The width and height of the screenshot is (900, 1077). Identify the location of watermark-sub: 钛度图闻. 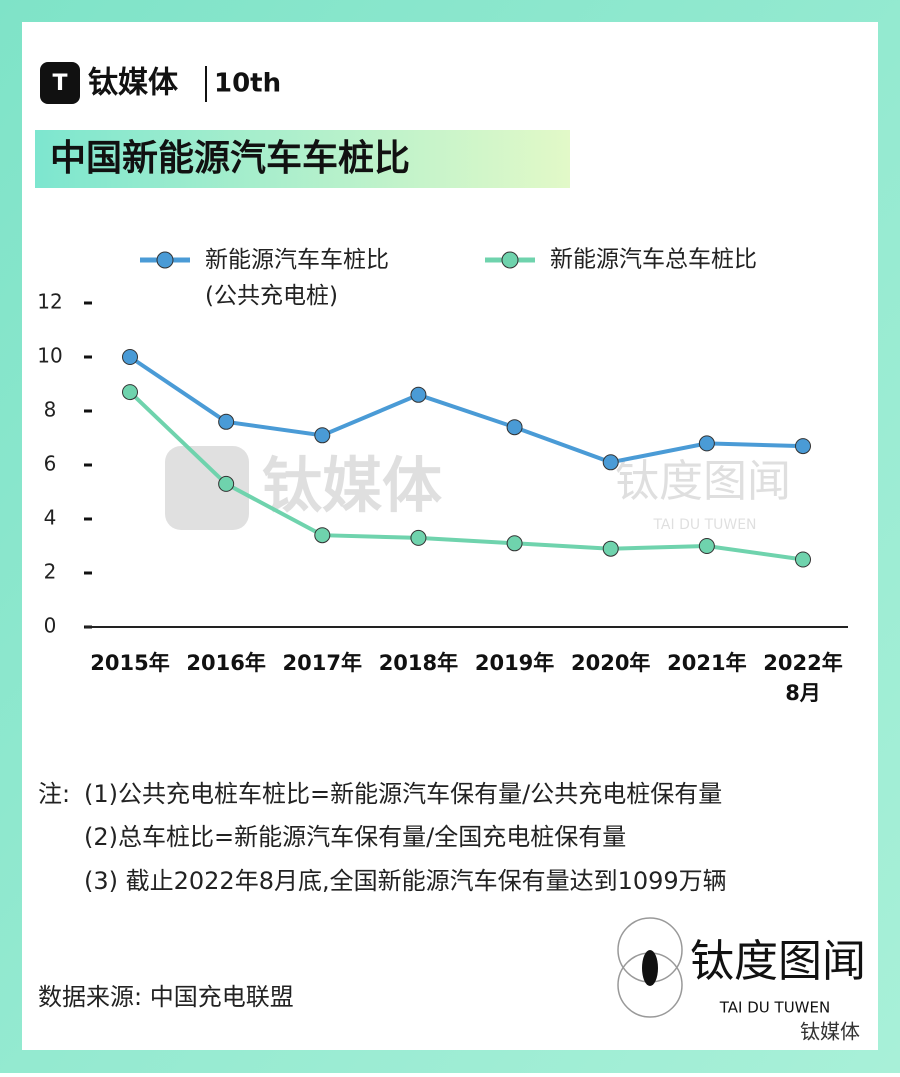
(703, 481).